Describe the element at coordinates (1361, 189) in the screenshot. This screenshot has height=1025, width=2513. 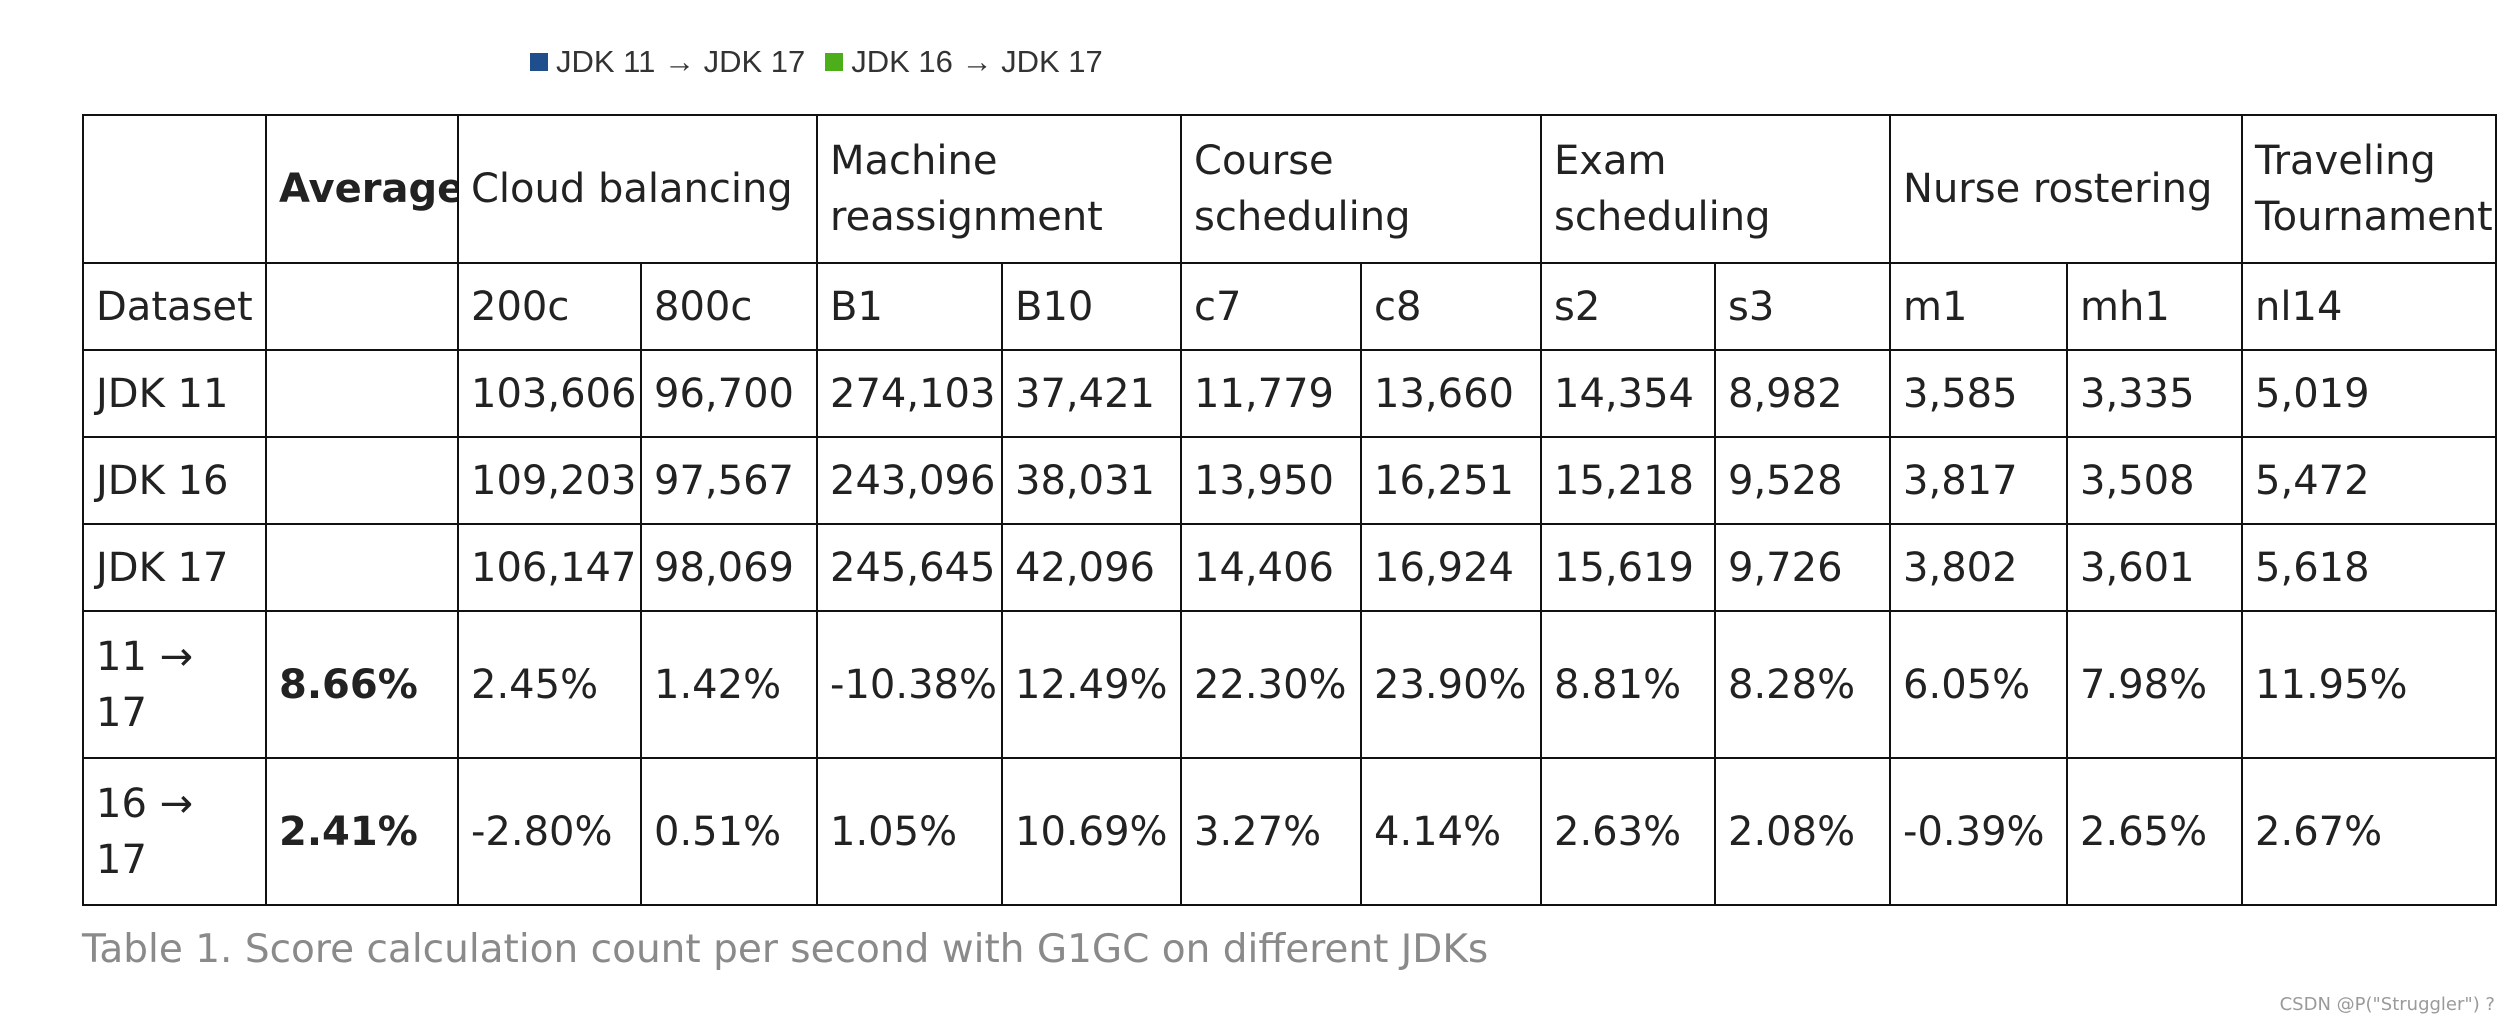
I see `header-course-scheduling: Course scheduling` at that location.